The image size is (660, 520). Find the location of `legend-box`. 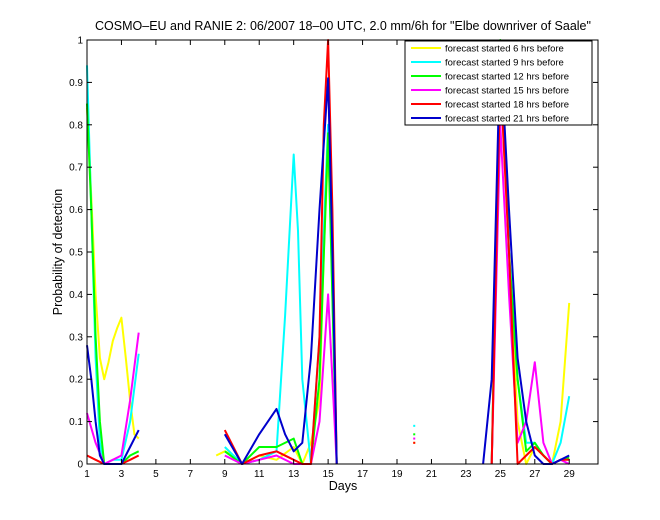

legend-box is located at coordinates (498, 83).